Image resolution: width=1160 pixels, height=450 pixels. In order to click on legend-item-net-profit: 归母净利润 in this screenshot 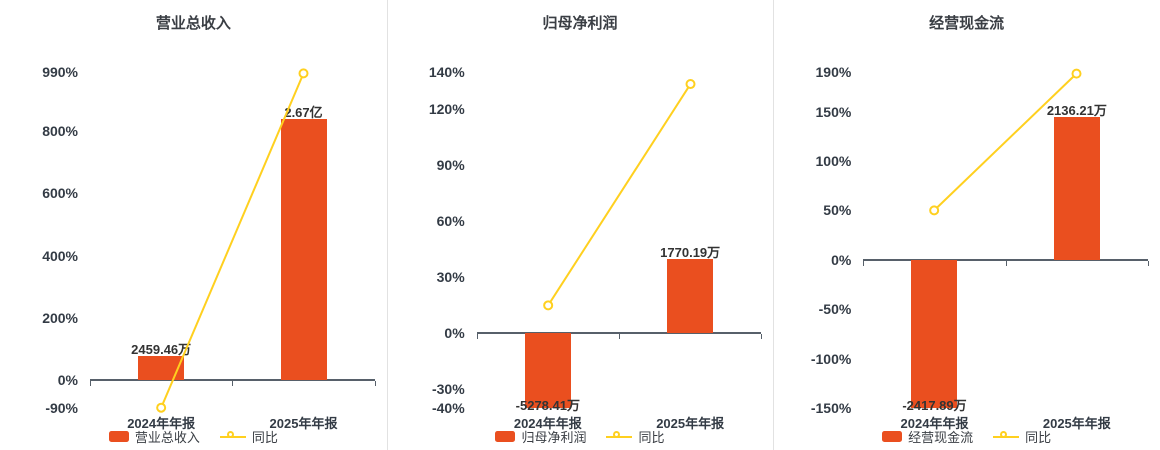, I will do `click(540, 436)`.